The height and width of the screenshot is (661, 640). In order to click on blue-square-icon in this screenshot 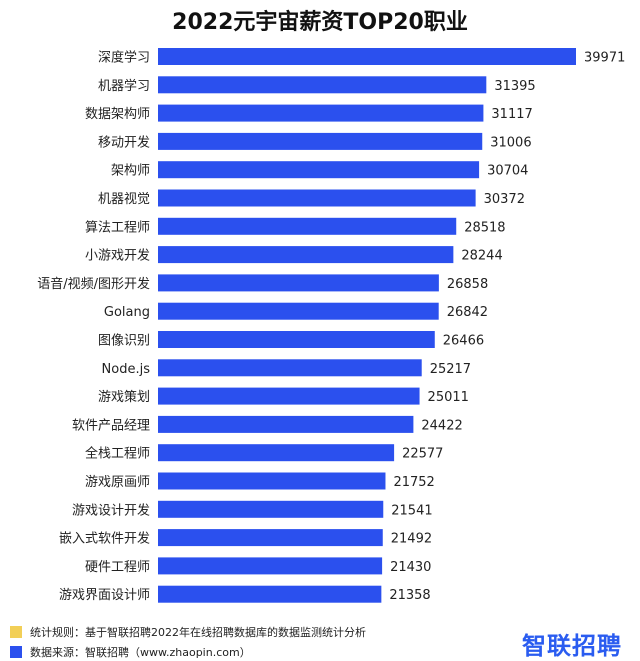, I will do `click(16, 652)`.